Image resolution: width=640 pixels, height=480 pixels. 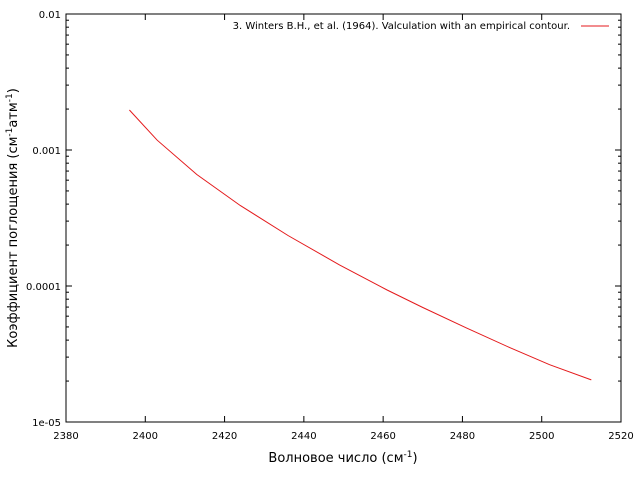 What do you see at coordinates (50, 15) in the screenshot?
I see `y-tick-label-3: 0.01` at bounding box center [50, 15].